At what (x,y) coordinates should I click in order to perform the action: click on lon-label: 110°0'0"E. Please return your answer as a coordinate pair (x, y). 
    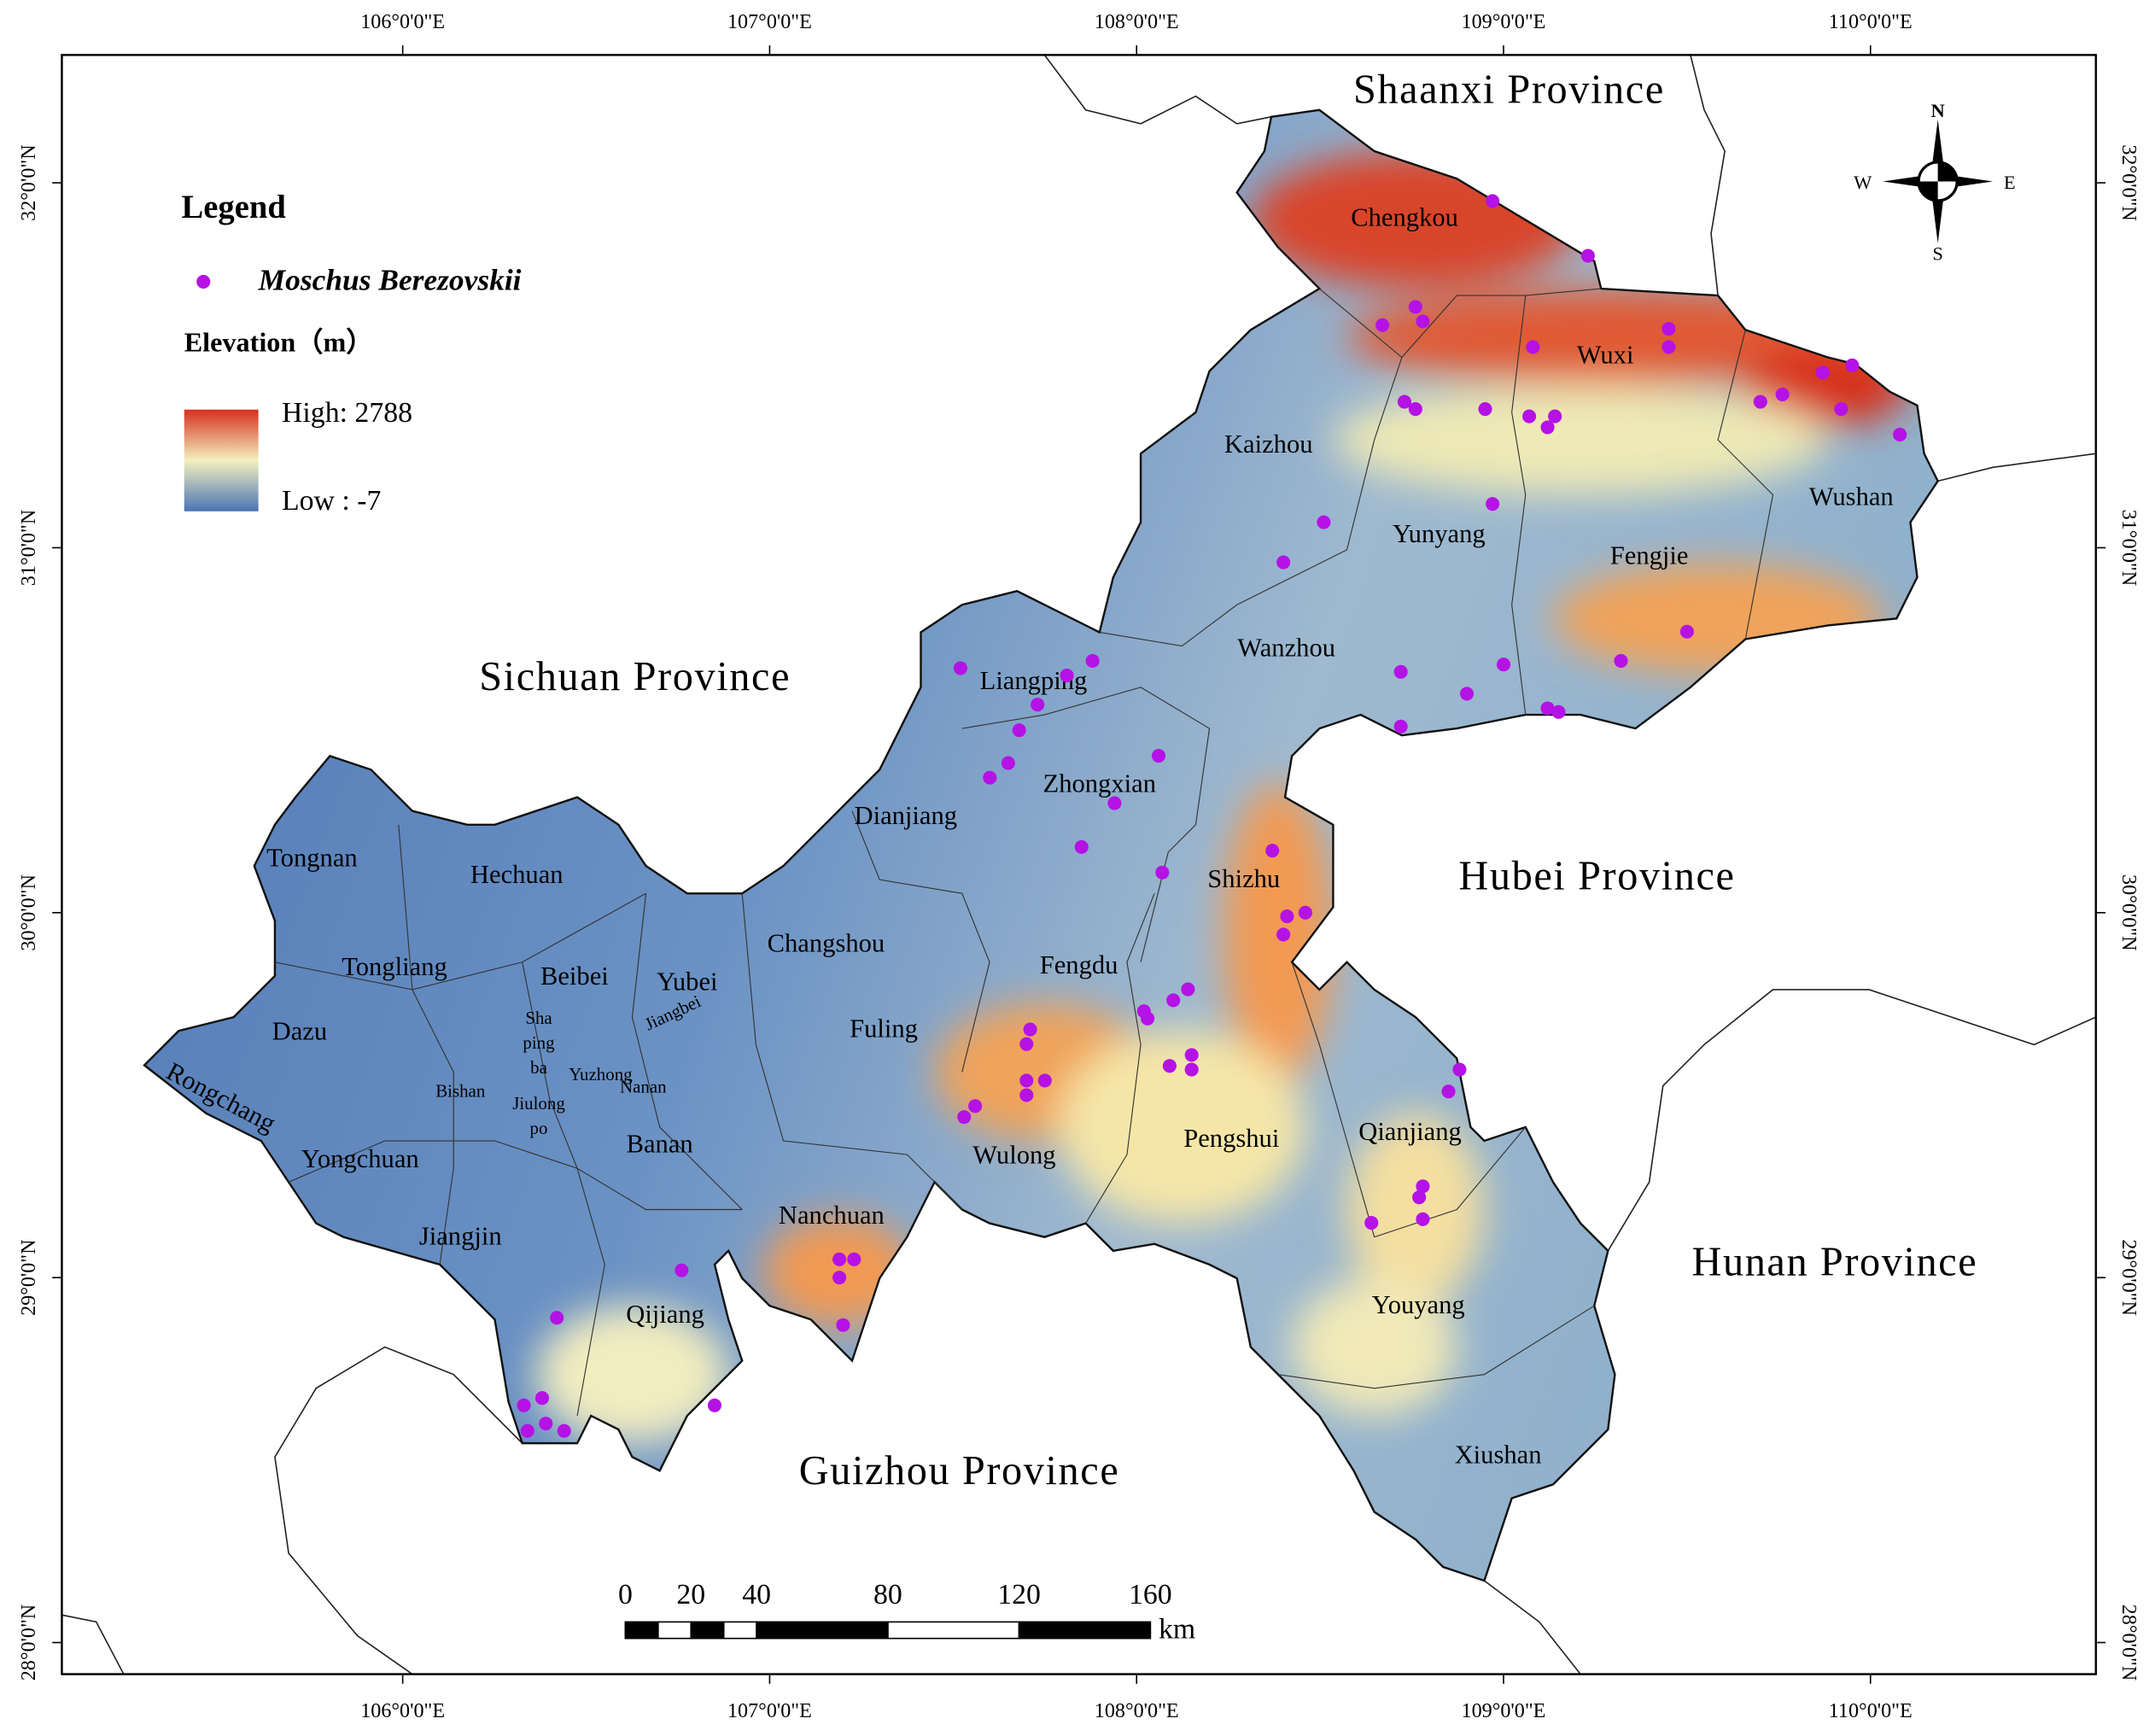
    Looking at the image, I should click on (1871, 1711).